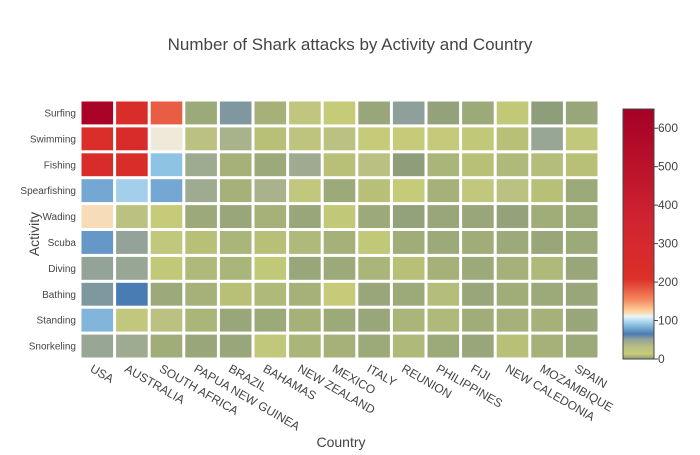  Describe the element at coordinates (374, 268) in the screenshot. I see `cell-diving-italy` at that location.